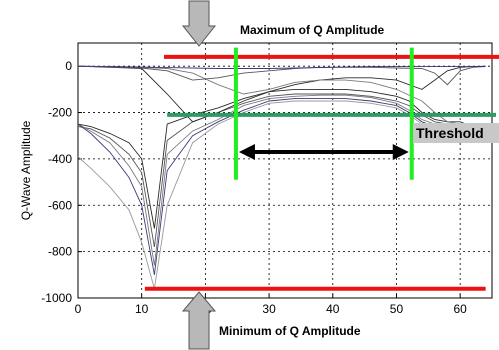 This screenshot has width=499, height=350. I want to click on threshold-label: Threshold, so click(450, 133).